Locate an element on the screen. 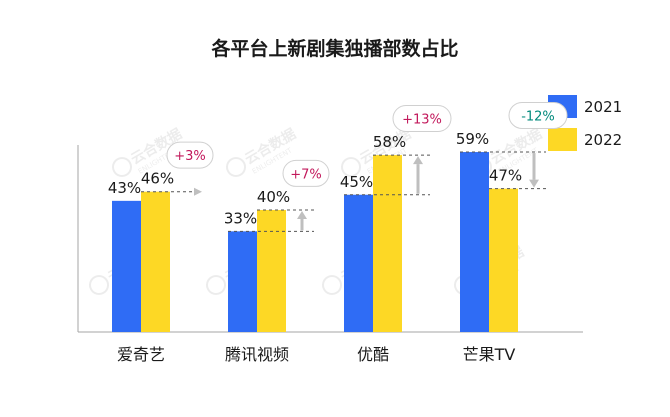  legend-swatch-2022 is located at coordinates (562, 139).